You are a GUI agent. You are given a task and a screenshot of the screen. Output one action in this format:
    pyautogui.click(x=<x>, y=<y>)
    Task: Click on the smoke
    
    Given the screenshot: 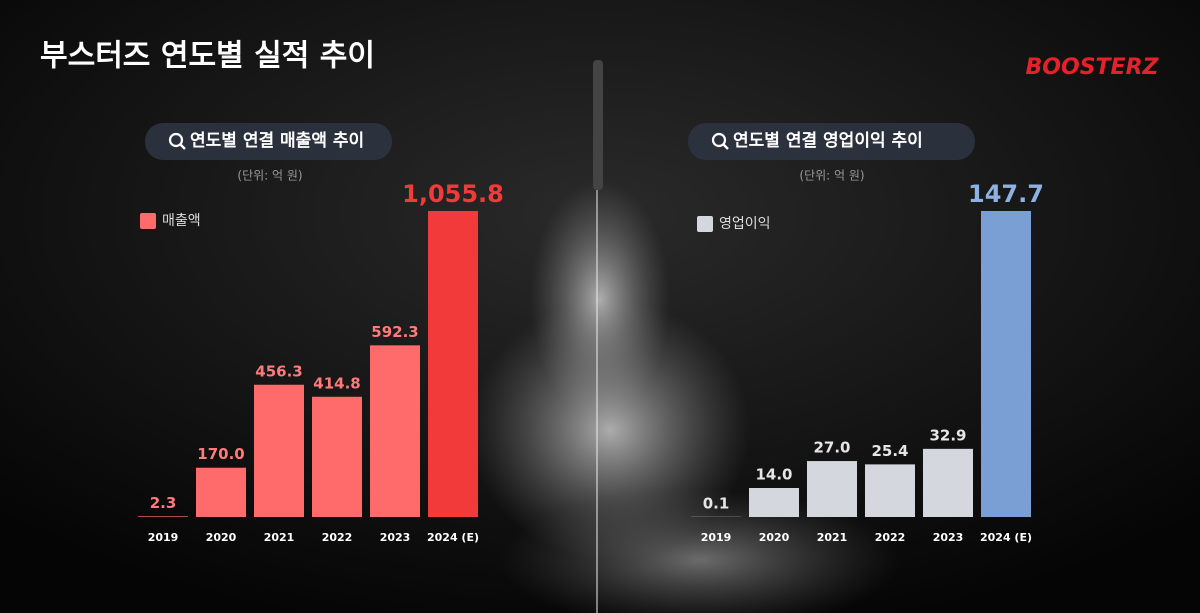 What is the action you would take?
    pyautogui.click(x=700, y=551)
    